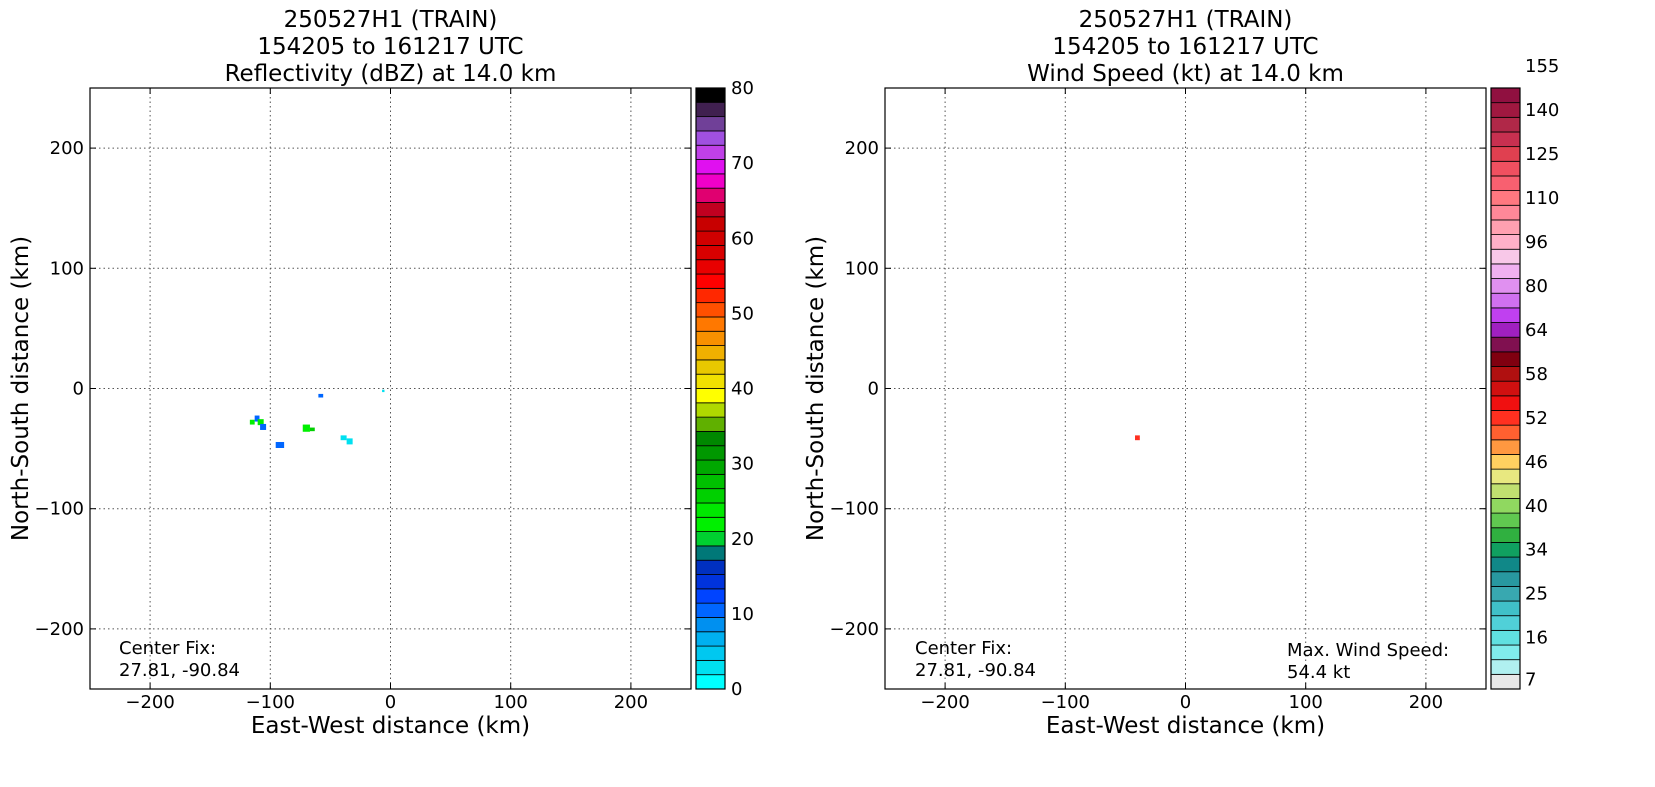  I want to click on colorbar-tick-label: 46, so click(1536, 462).